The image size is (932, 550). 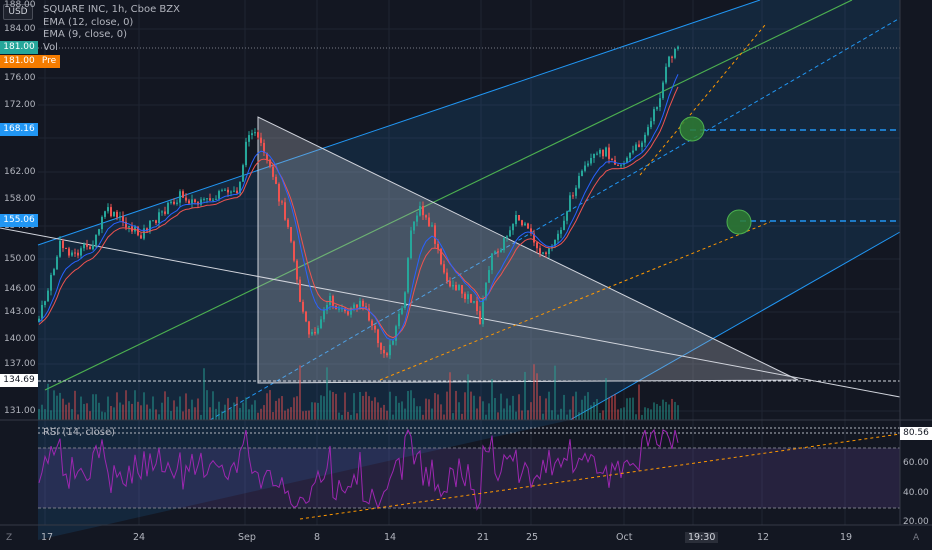 What do you see at coordinates (846, 537) in the screenshot?
I see `time-label: 19` at bounding box center [846, 537].